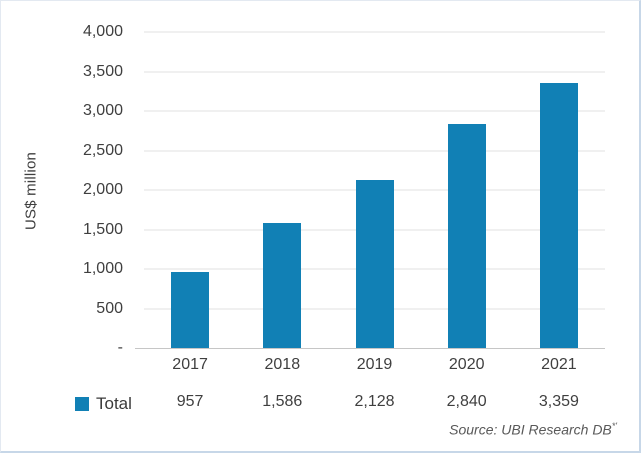  Describe the element at coordinates (466, 235) in the screenshot. I see `bar-2020` at that location.